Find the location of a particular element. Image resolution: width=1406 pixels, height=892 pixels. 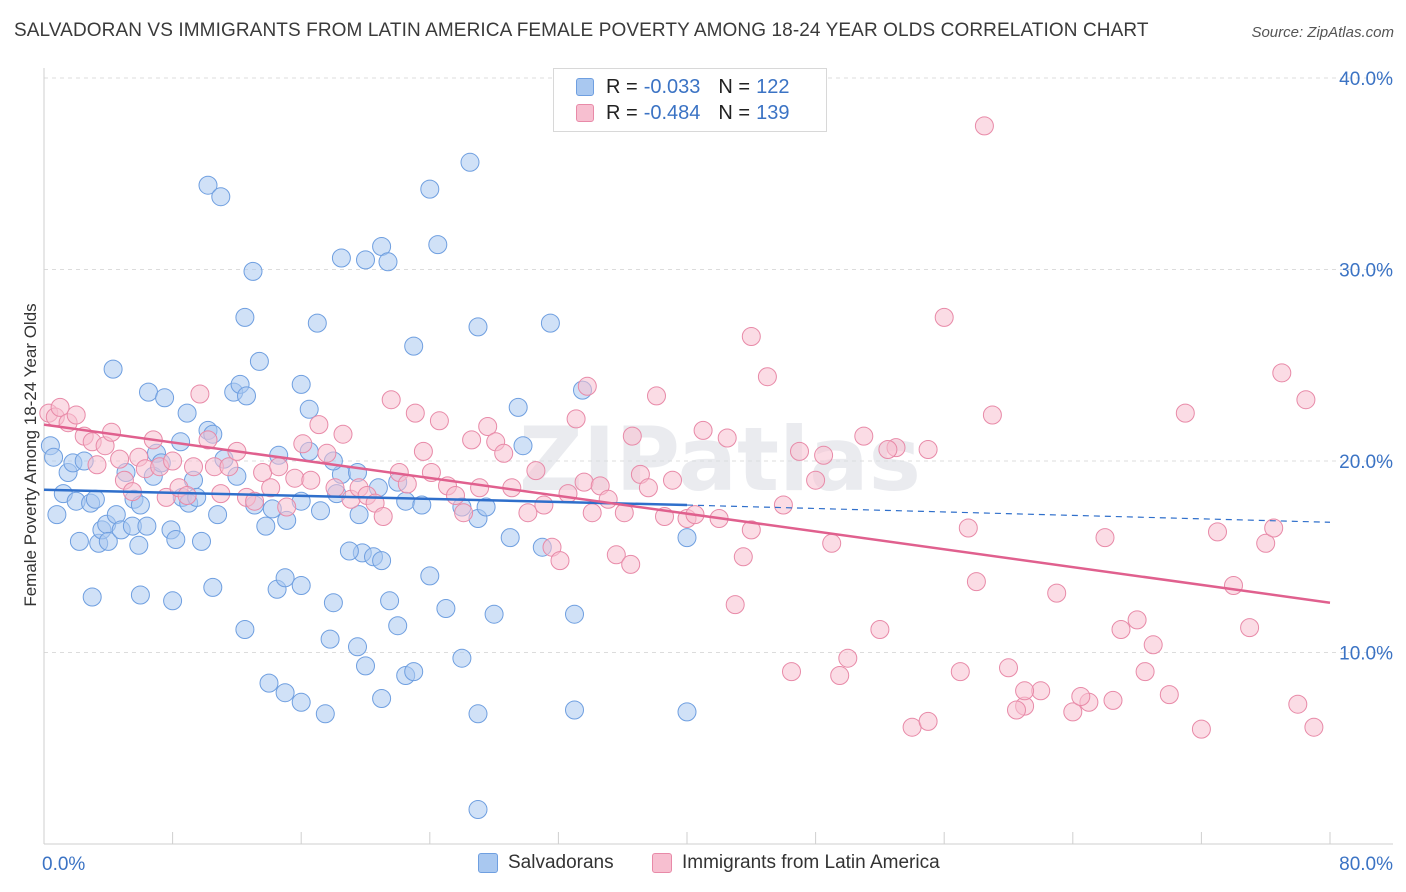

bottom-legend-label-immigrants: Immigrants from Latin America is located at coordinates (811, 862).